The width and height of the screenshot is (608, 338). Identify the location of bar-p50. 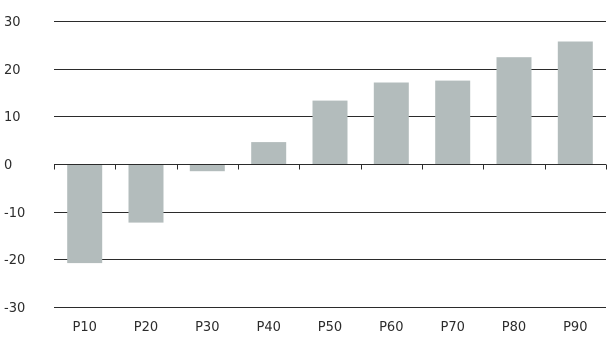
(330, 132).